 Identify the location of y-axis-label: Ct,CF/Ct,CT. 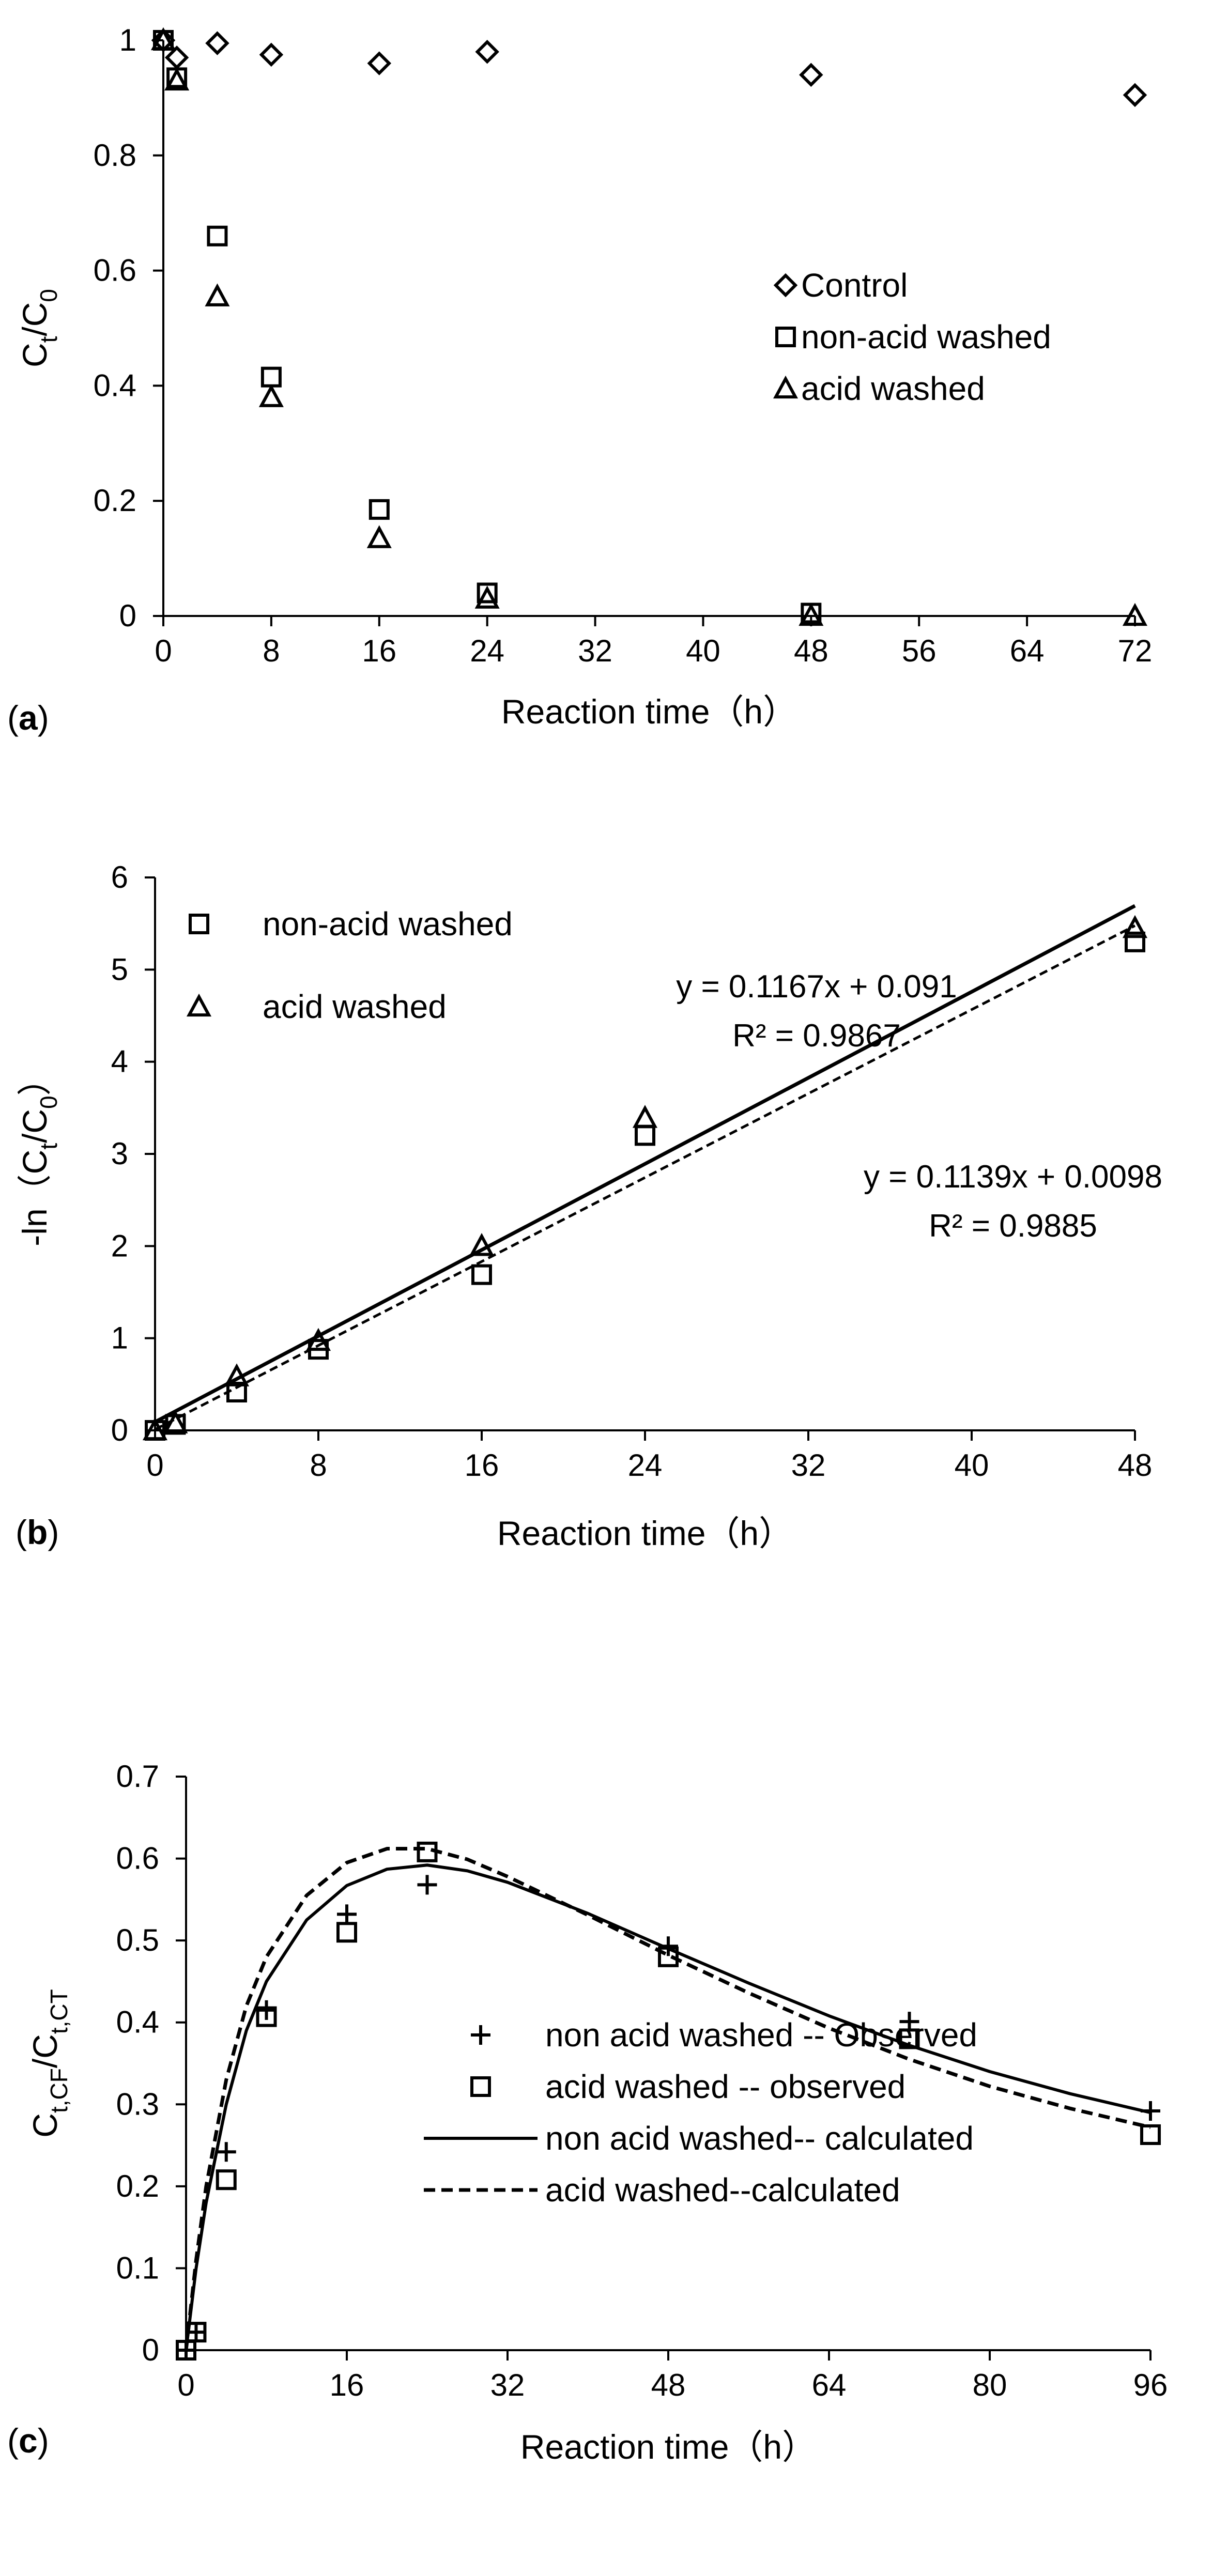
(49, 2063).